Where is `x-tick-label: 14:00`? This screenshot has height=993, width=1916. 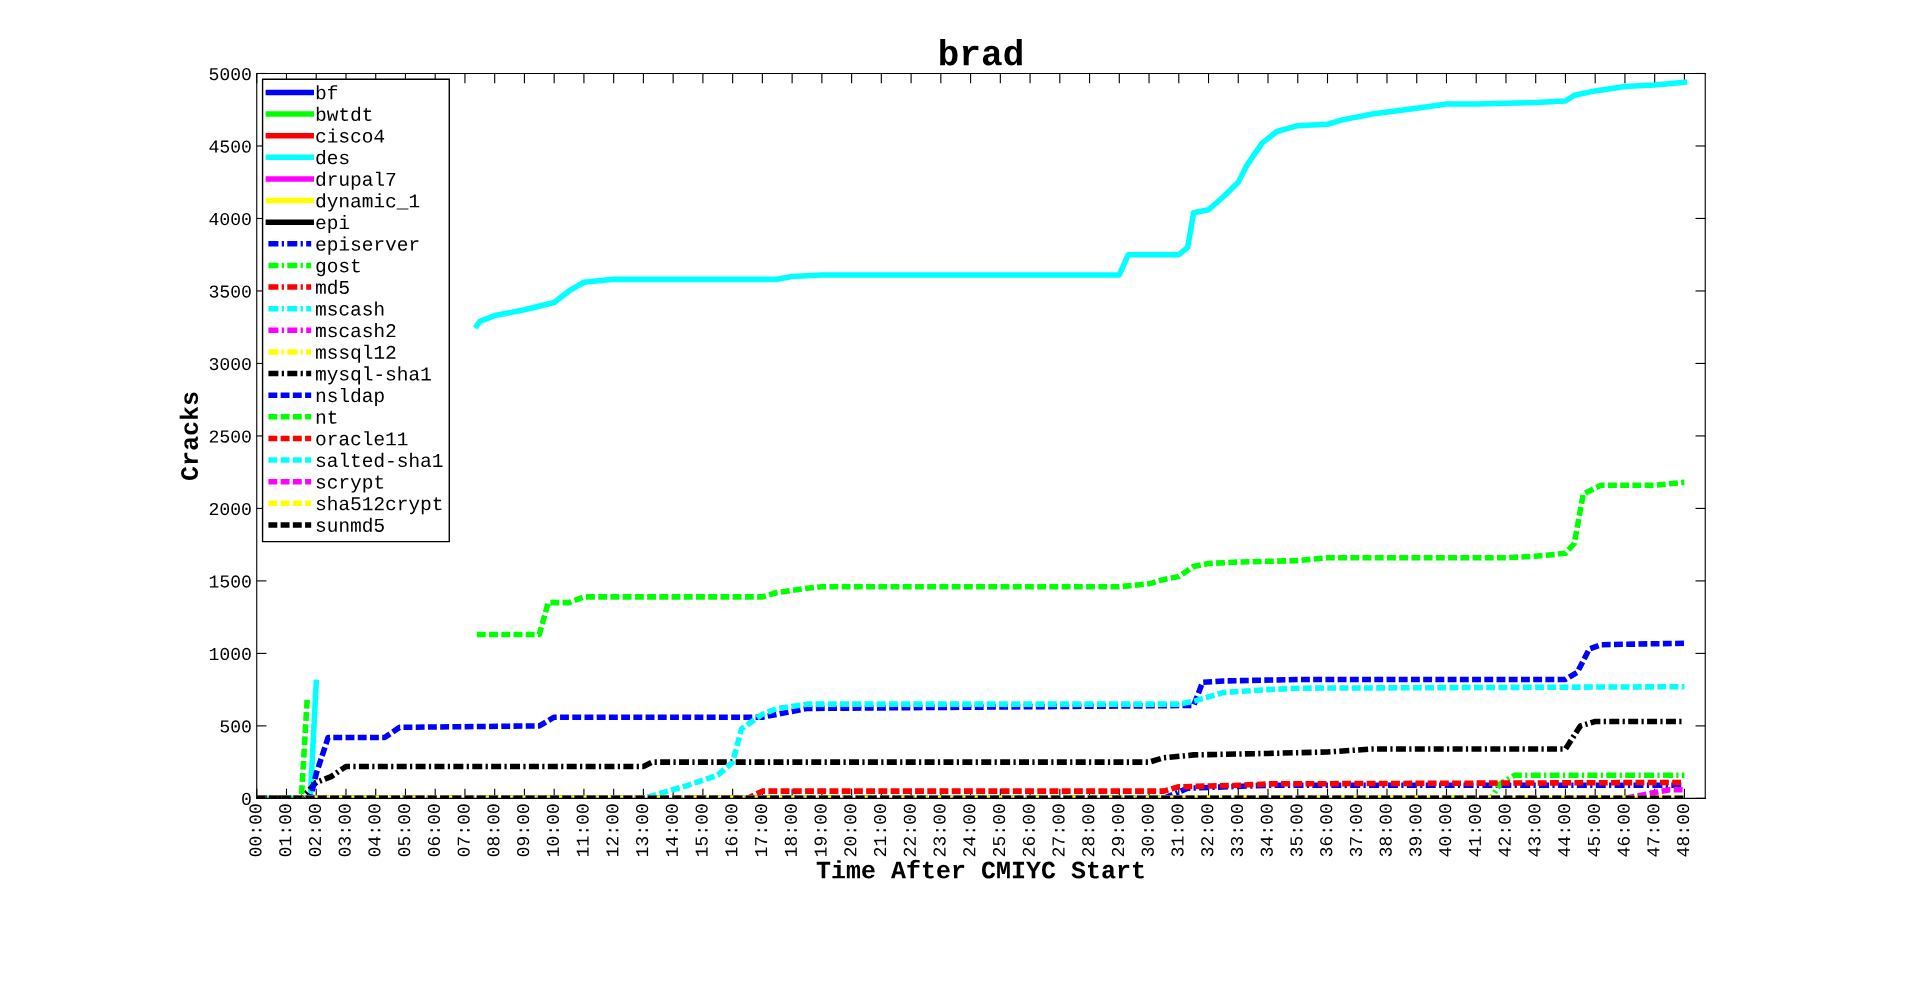
x-tick-label: 14:00 is located at coordinates (671, 830).